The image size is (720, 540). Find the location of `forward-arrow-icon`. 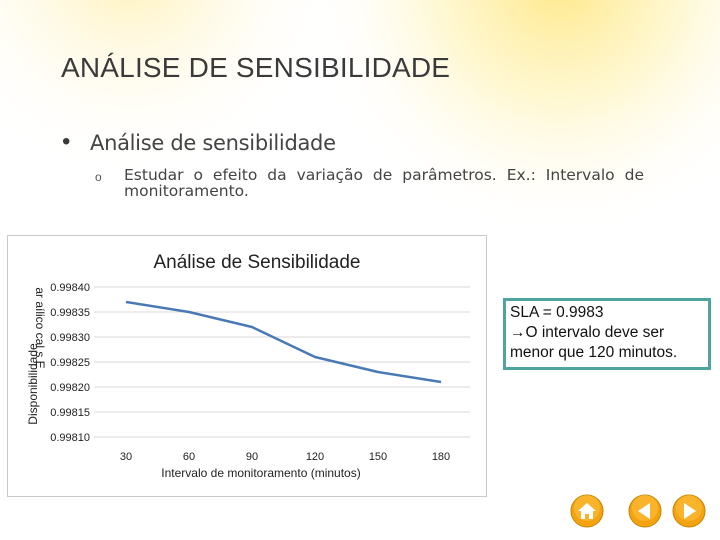

forward-arrow-icon is located at coordinates (689, 511).